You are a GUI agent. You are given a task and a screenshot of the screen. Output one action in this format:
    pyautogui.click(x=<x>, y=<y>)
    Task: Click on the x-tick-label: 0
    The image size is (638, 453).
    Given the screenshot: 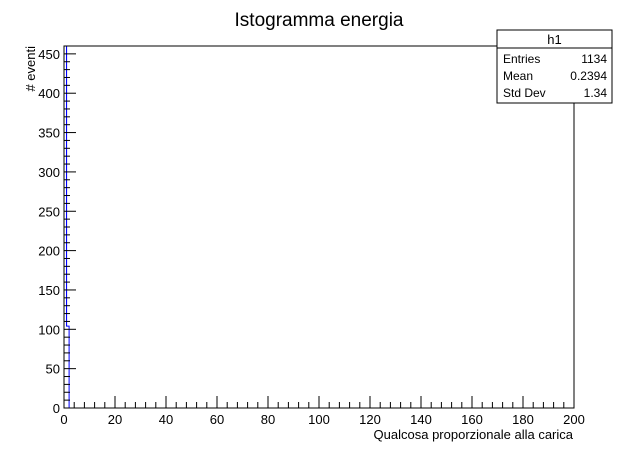 What is the action you would take?
    pyautogui.click(x=63, y=419)
    